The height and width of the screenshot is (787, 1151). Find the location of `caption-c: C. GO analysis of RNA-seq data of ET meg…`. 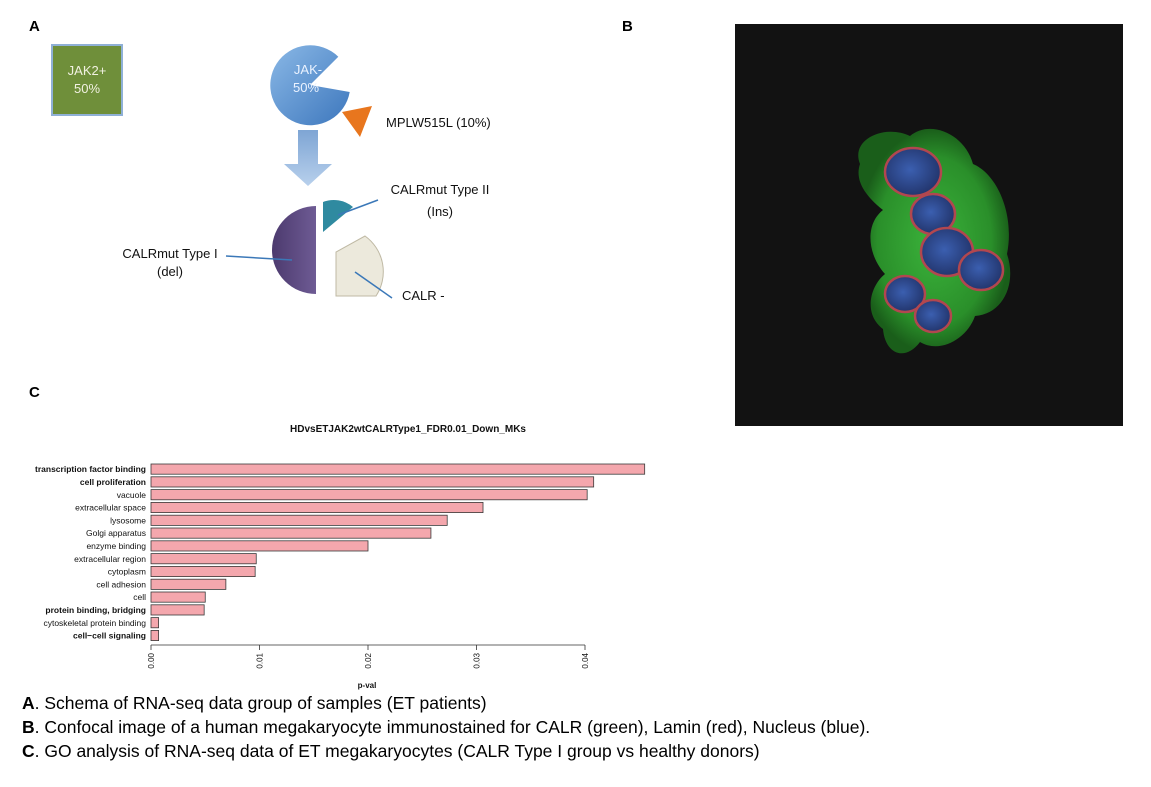

caption-c: C. GO analysis of RNA-seq data of ET meg… is located at coordinates (391, 751).